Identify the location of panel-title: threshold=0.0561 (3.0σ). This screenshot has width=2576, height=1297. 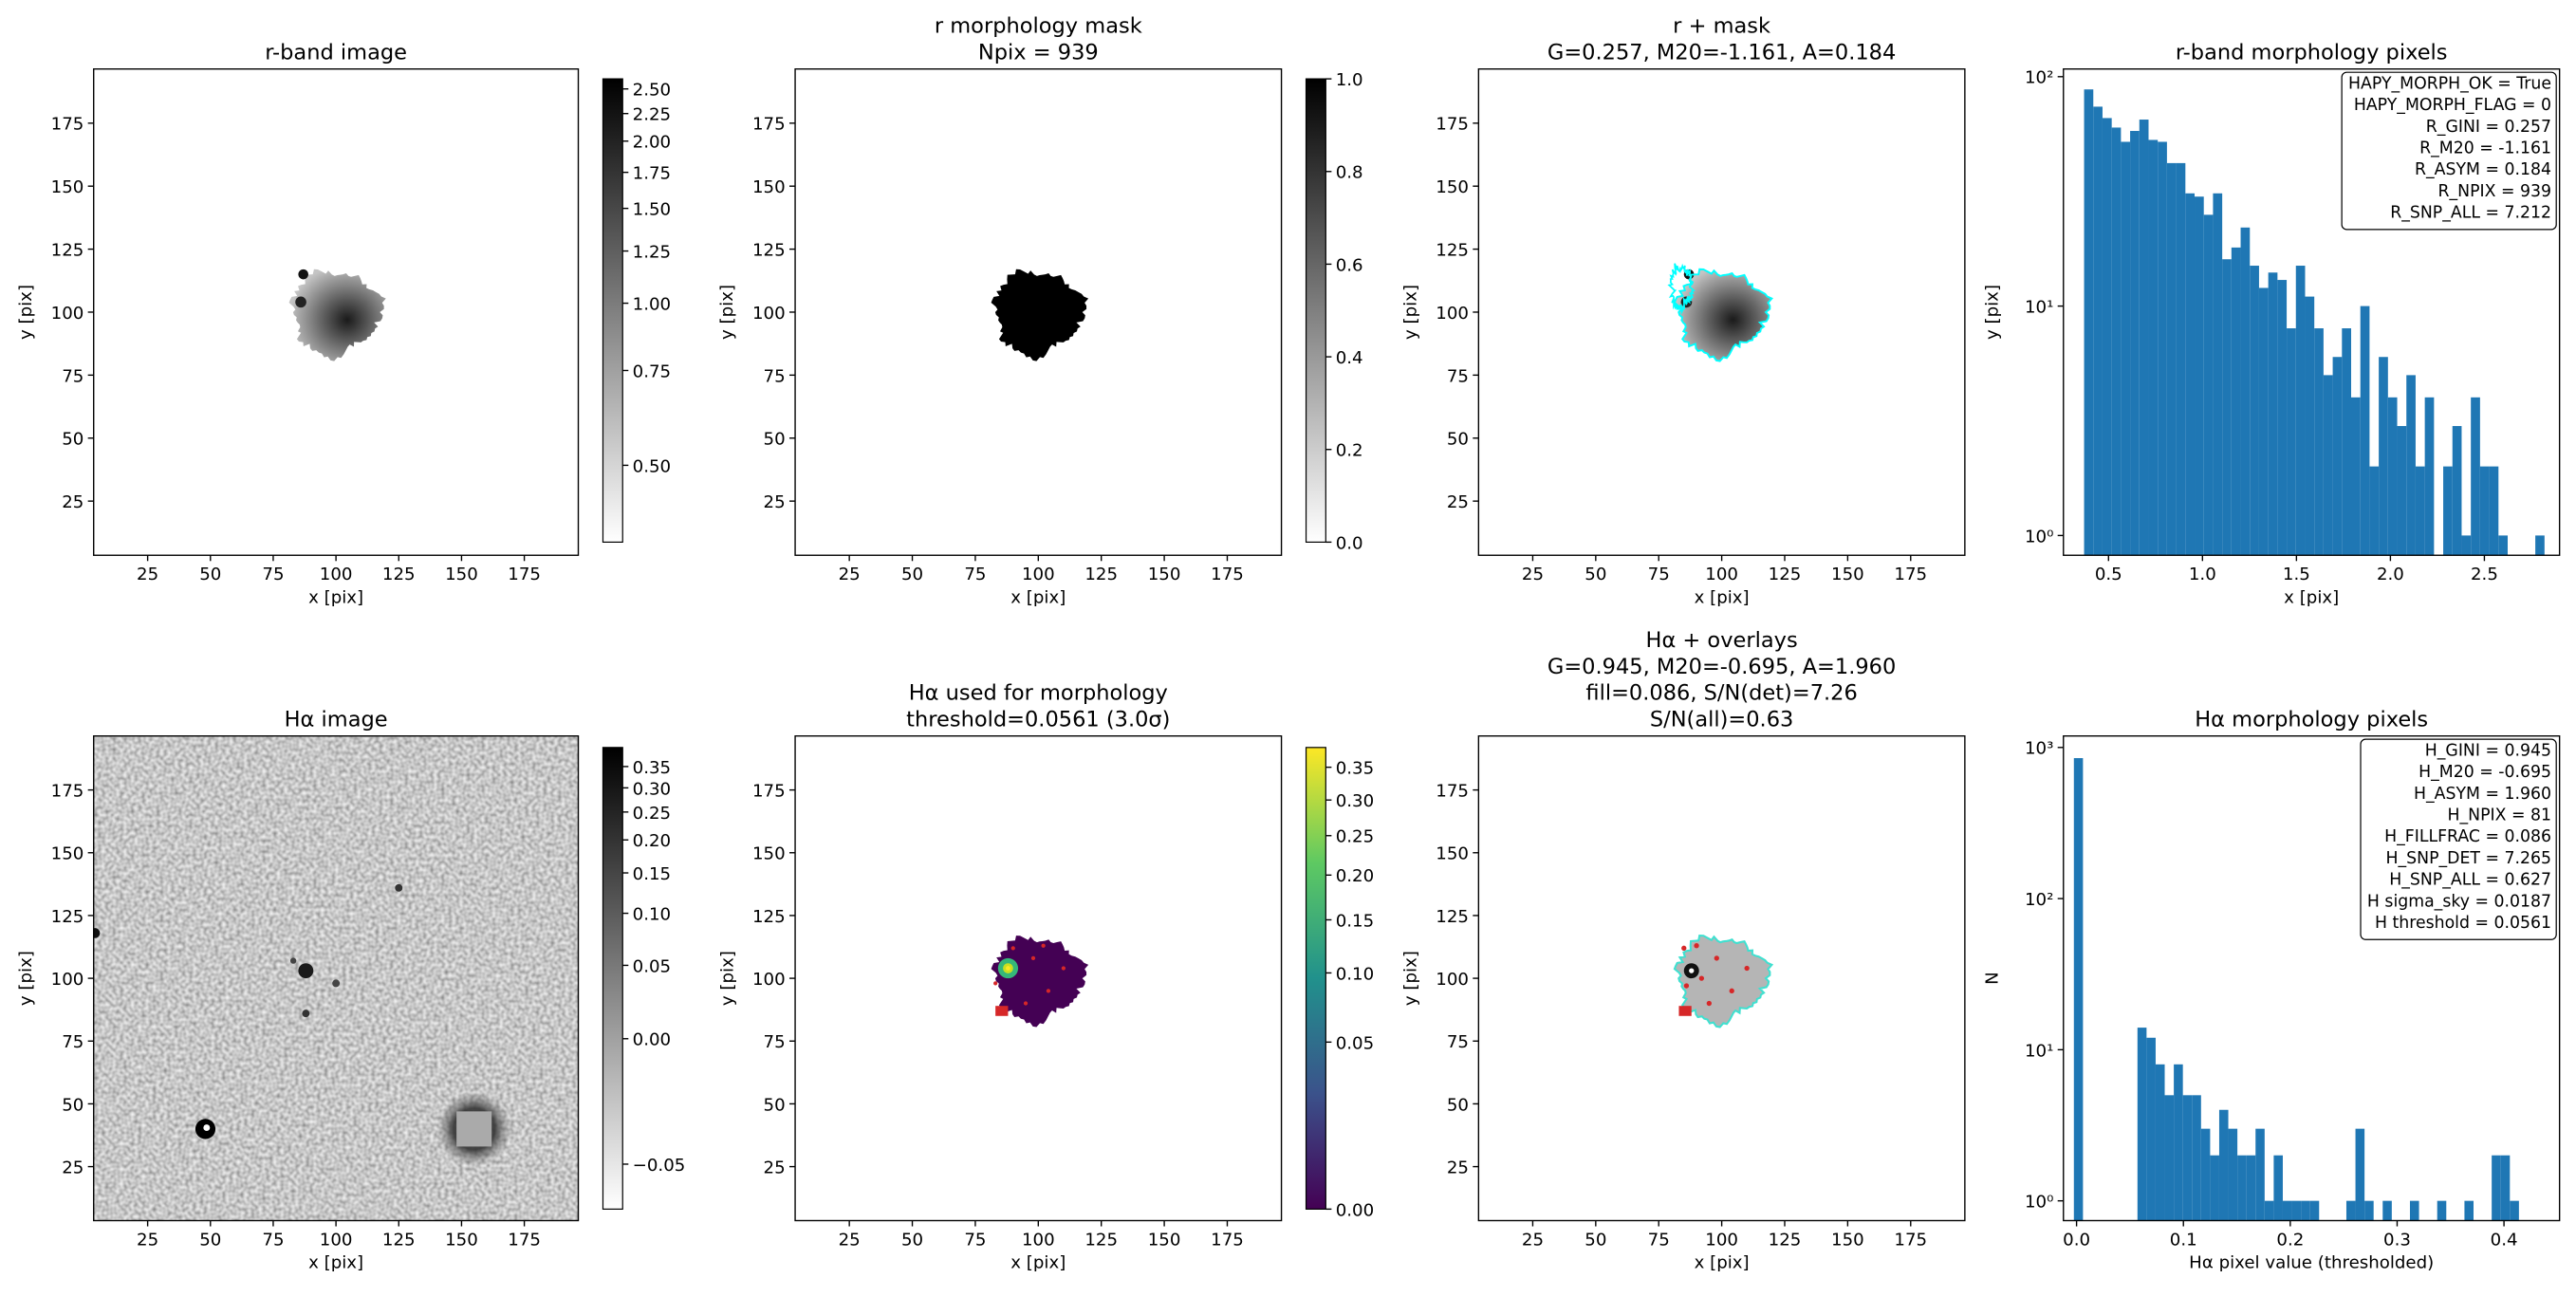
(1038, 719).